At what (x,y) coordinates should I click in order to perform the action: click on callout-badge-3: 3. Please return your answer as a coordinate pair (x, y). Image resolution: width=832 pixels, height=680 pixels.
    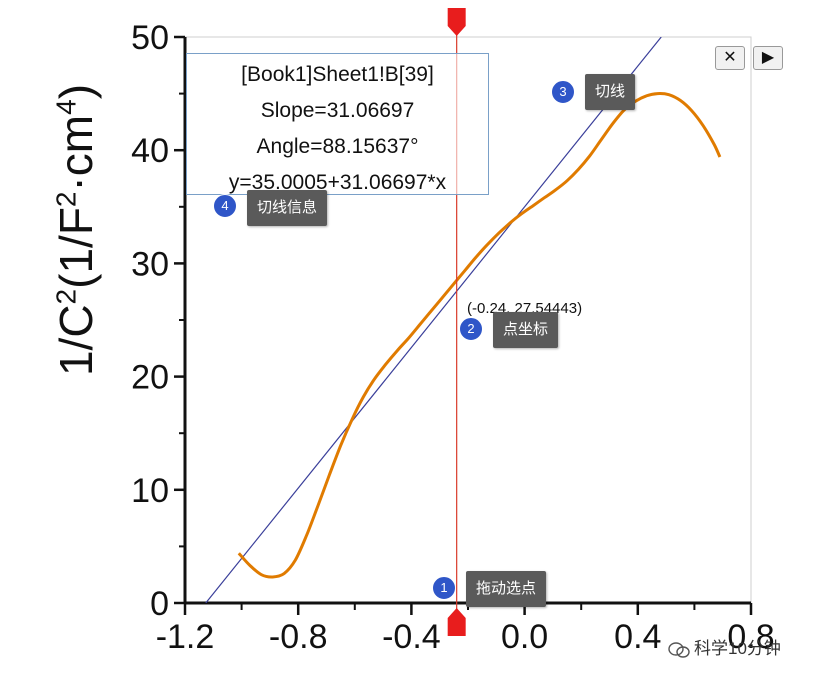
    Looking at the image, I should click on (563, 92).